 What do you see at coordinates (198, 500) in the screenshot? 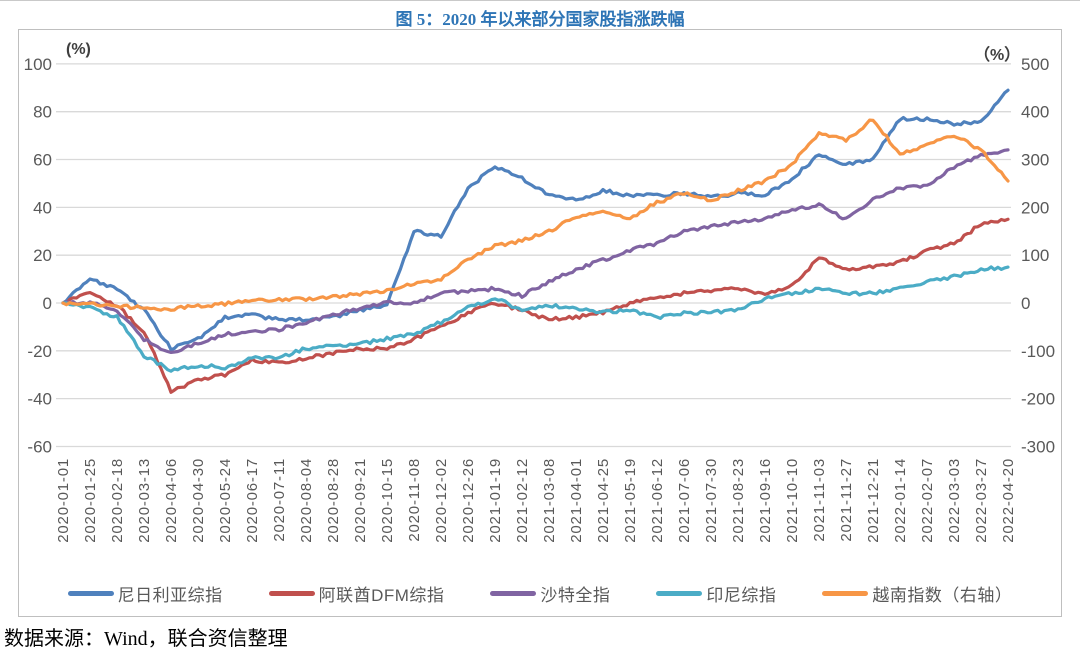
I see `x-axis-tick-label: 2020-04-30` at bounding box center [198, 500].